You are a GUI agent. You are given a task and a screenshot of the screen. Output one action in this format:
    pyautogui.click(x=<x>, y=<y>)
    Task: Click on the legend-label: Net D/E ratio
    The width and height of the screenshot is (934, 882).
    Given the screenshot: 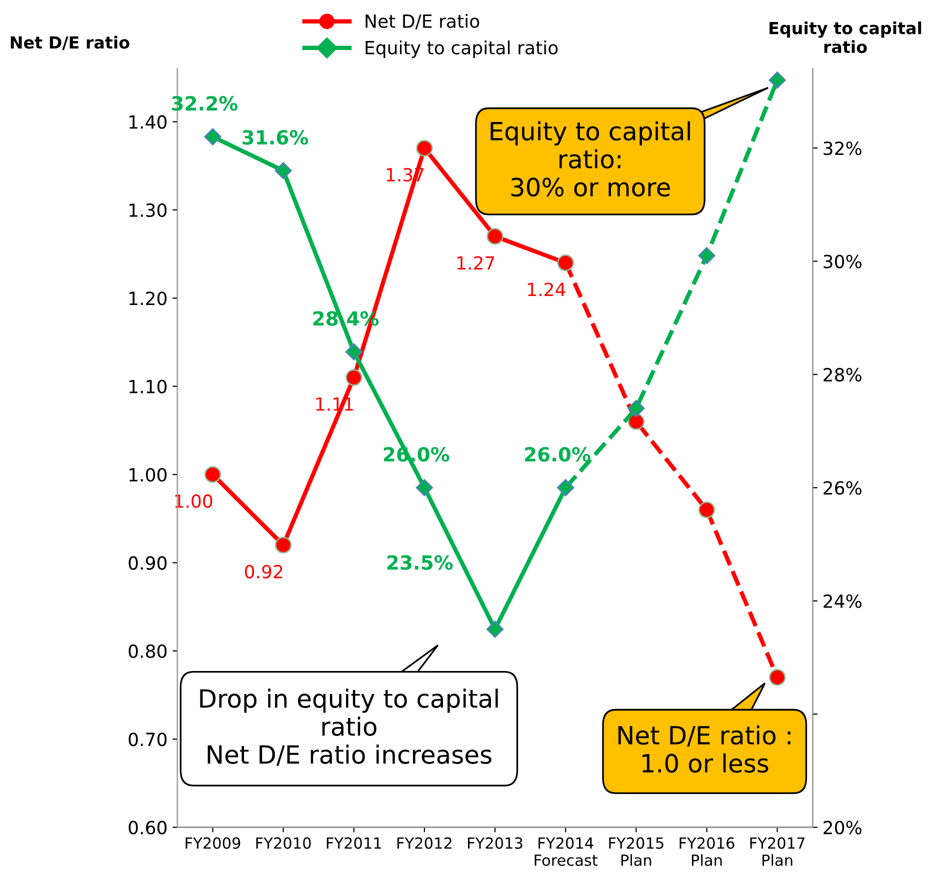 What is the action you would take?
    pyautogui.click(x=423, y=22)
    